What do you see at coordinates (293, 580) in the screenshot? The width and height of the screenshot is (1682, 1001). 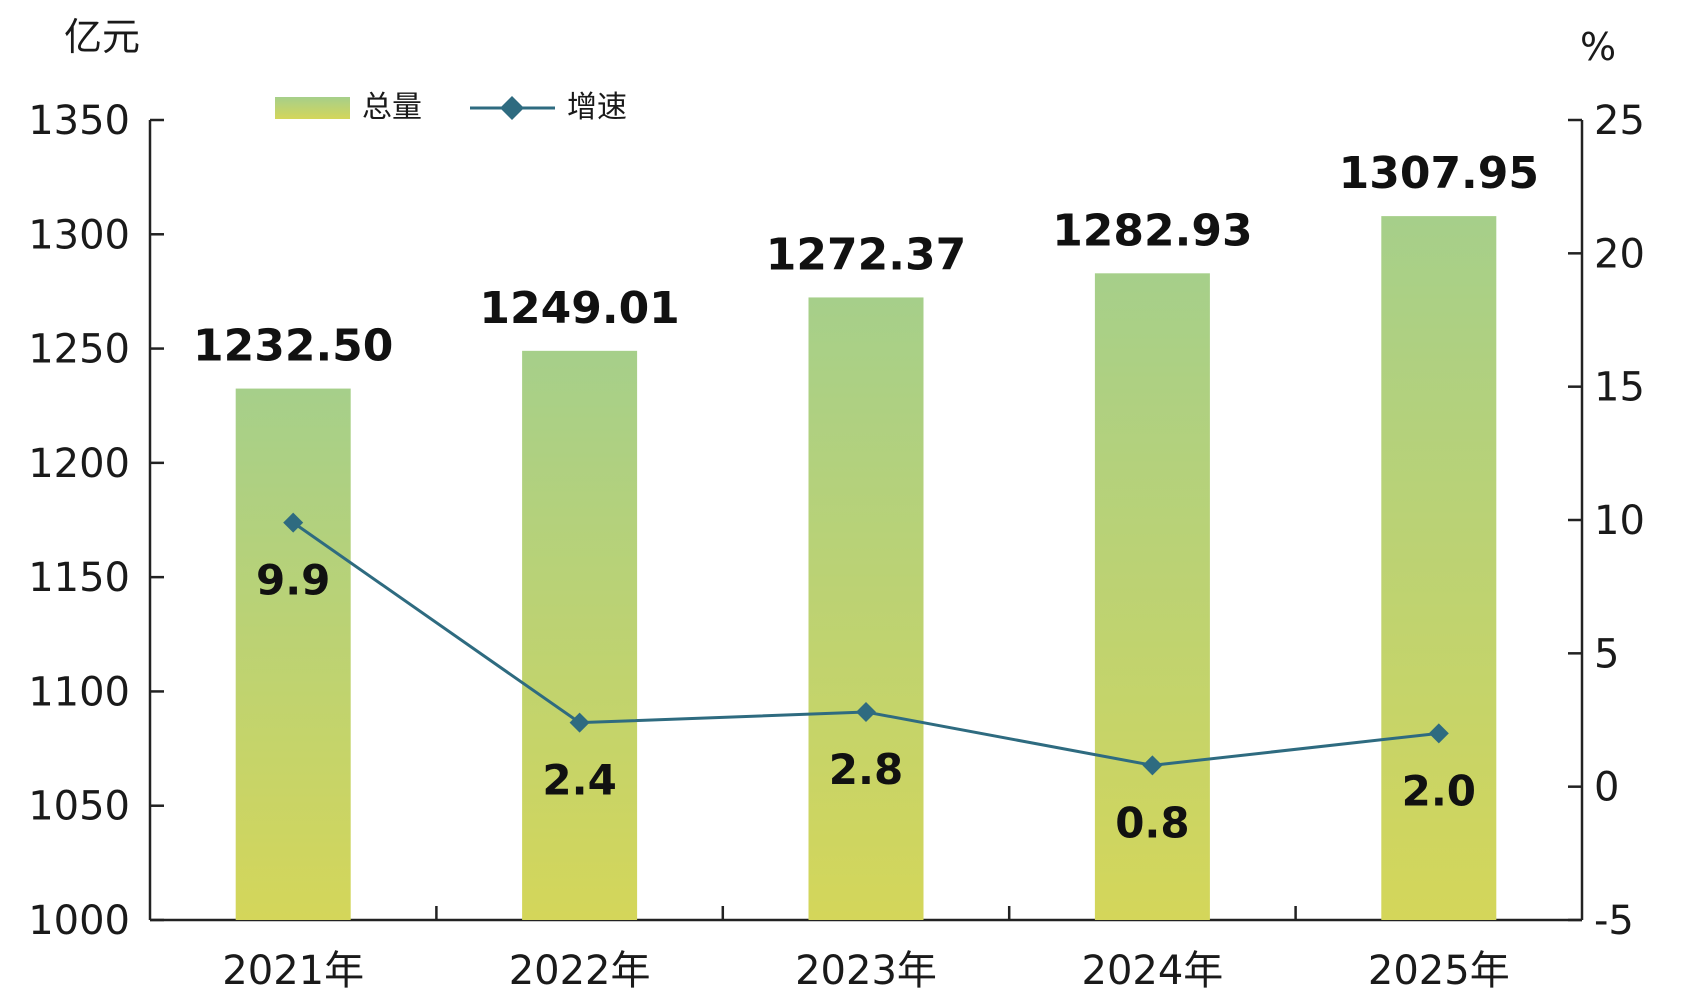 I see `growth-value-label: 9.9` at bounding box center [293, 580].